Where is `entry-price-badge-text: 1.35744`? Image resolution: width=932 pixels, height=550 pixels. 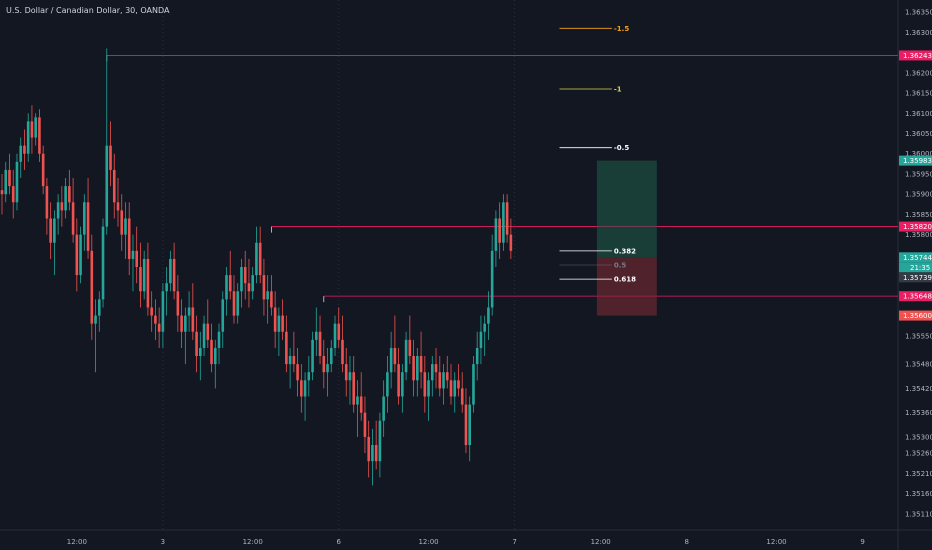
entry-price-badge-text: 1.35744 is located at coordinates (917, 258).